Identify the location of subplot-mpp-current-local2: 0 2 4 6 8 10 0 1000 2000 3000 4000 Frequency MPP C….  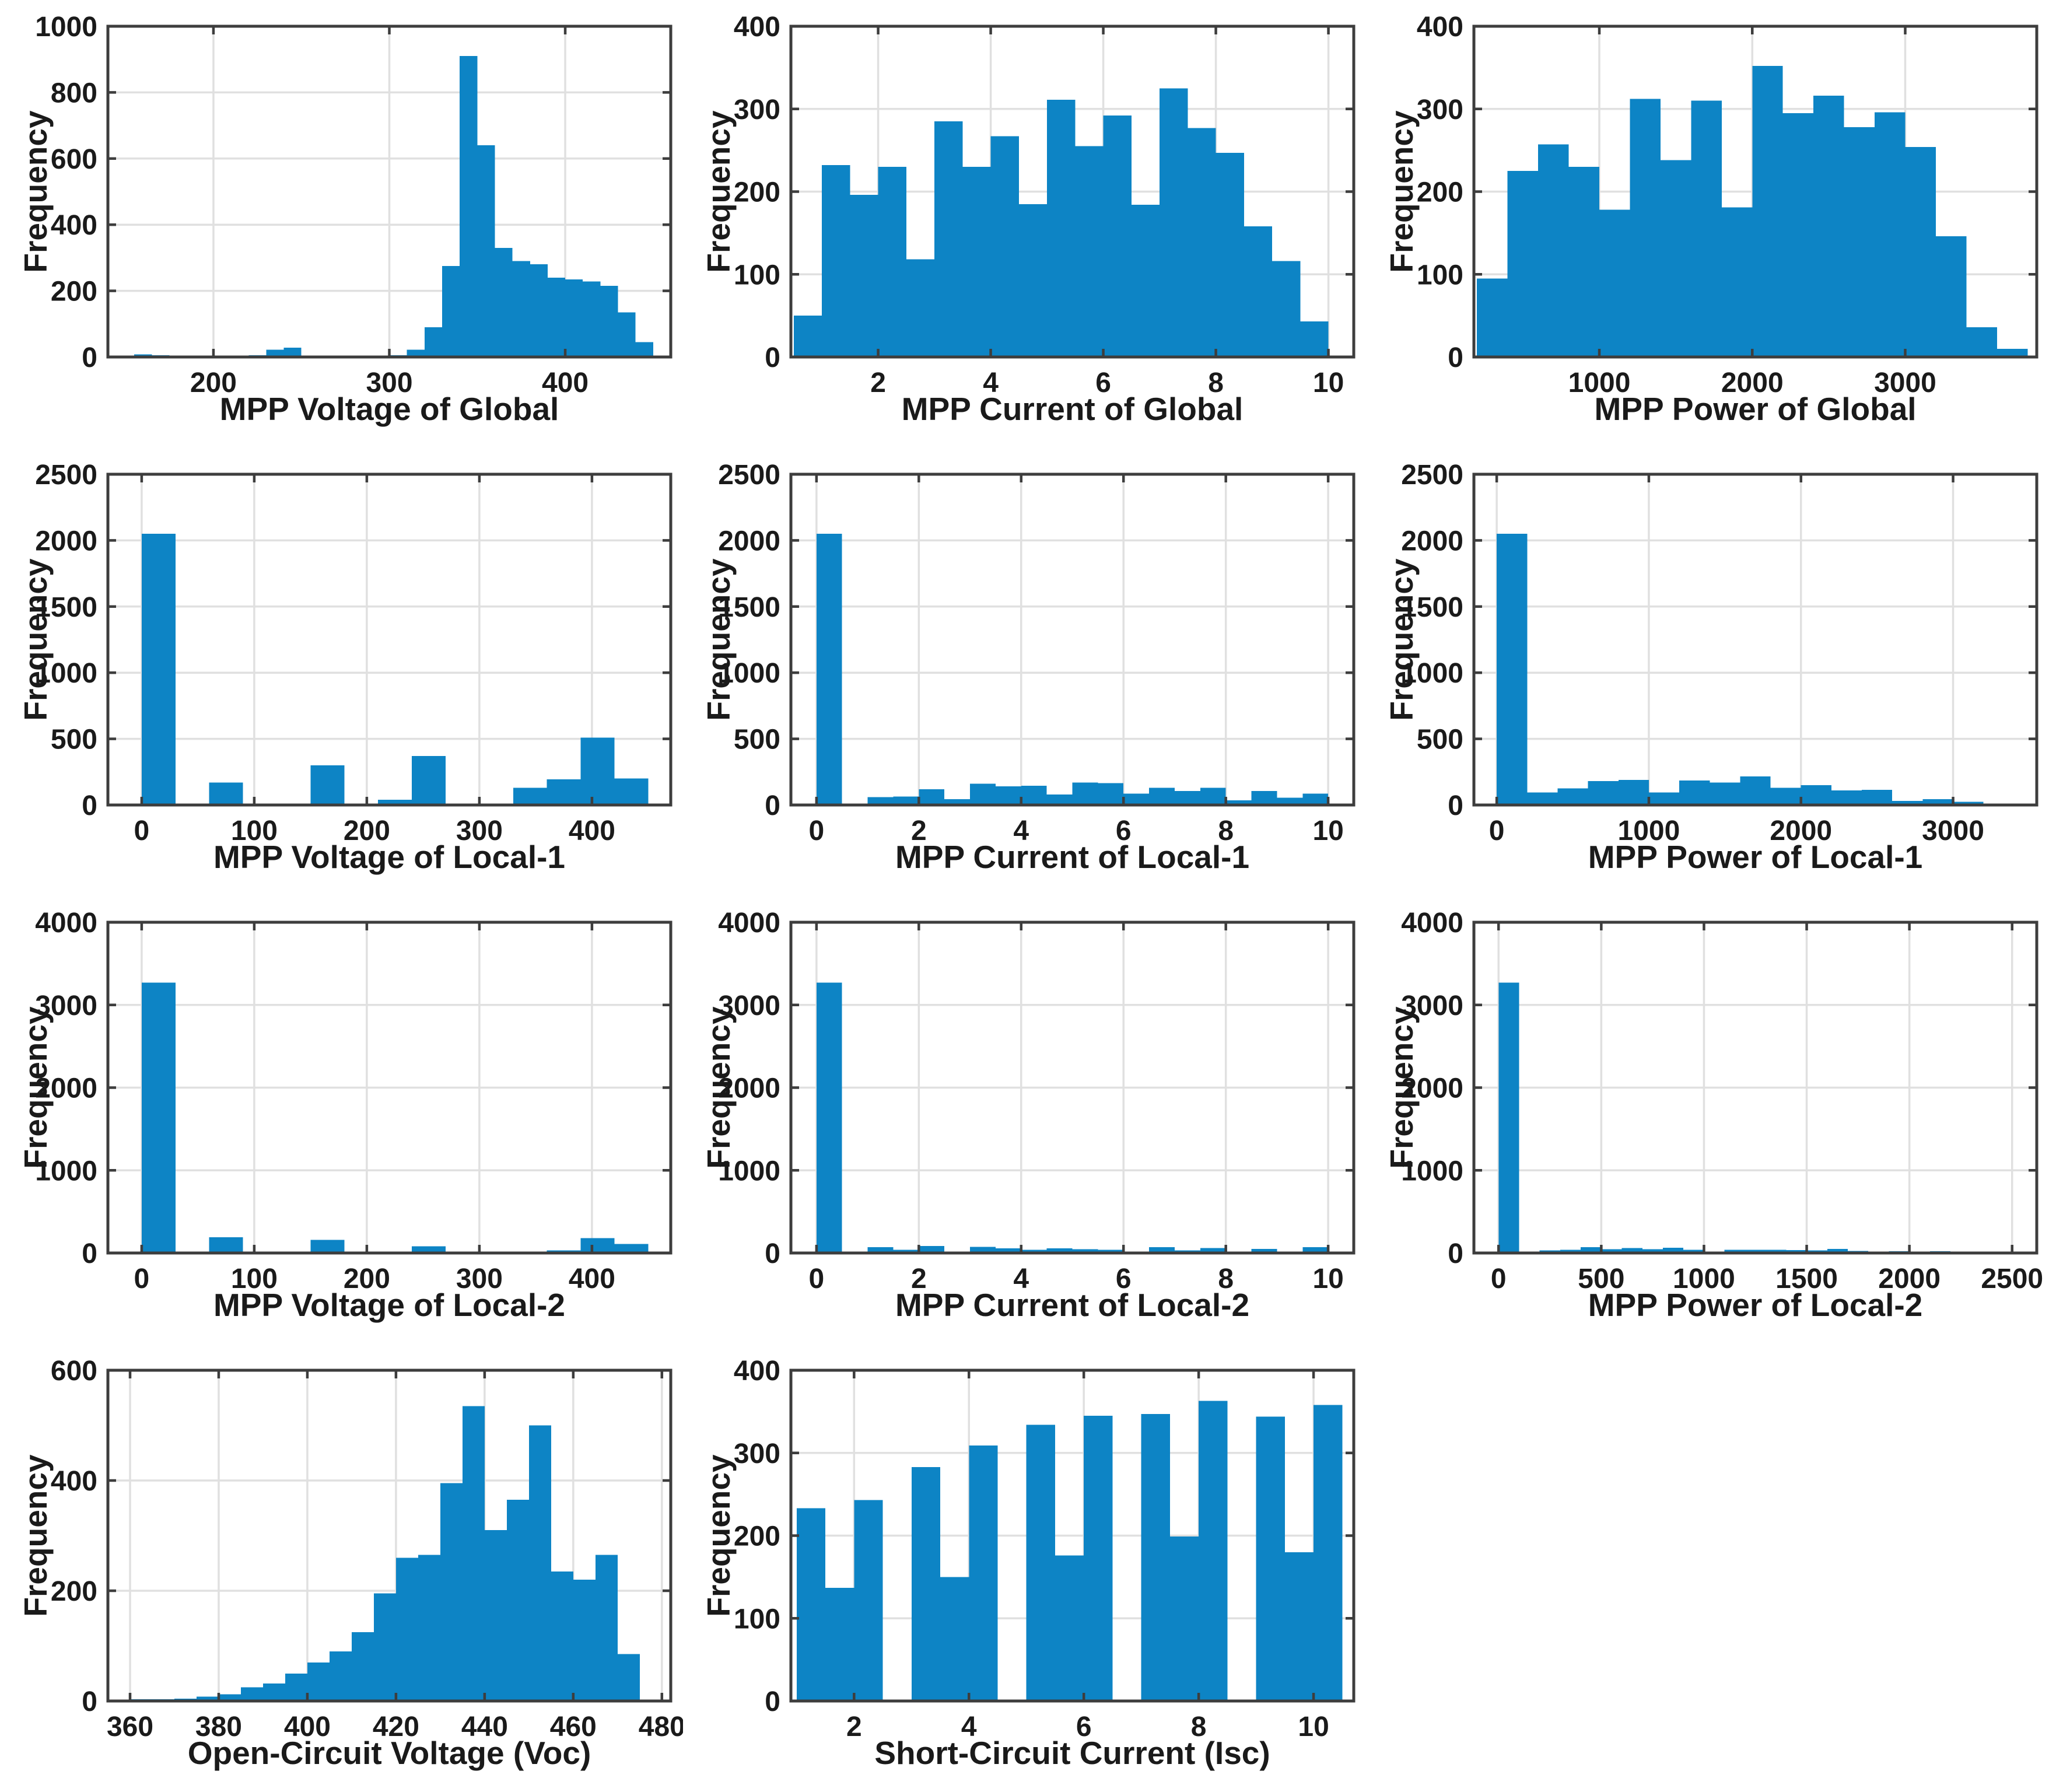
(1024, 1120).